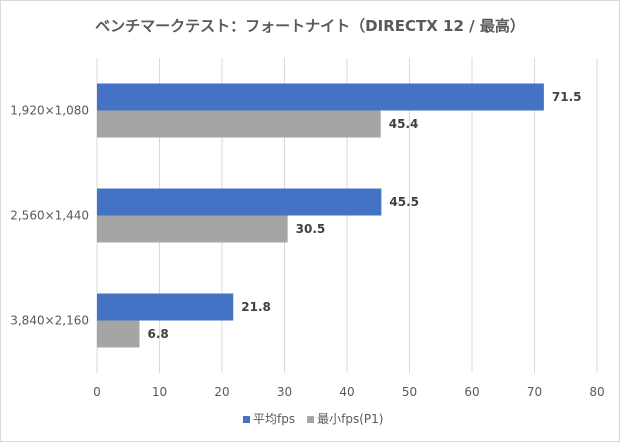 This screenshot has height=445, width=620. Describe the element at coordinates (310, 26) in the screenshot. I see `chart-title: ベンチマークテスト：フォートナイト（DIRECTX 12 / 最高）` at that location.